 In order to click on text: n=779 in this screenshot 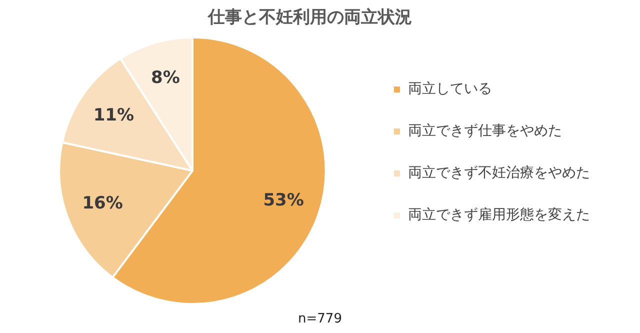, I will do `click(320, 318)`.